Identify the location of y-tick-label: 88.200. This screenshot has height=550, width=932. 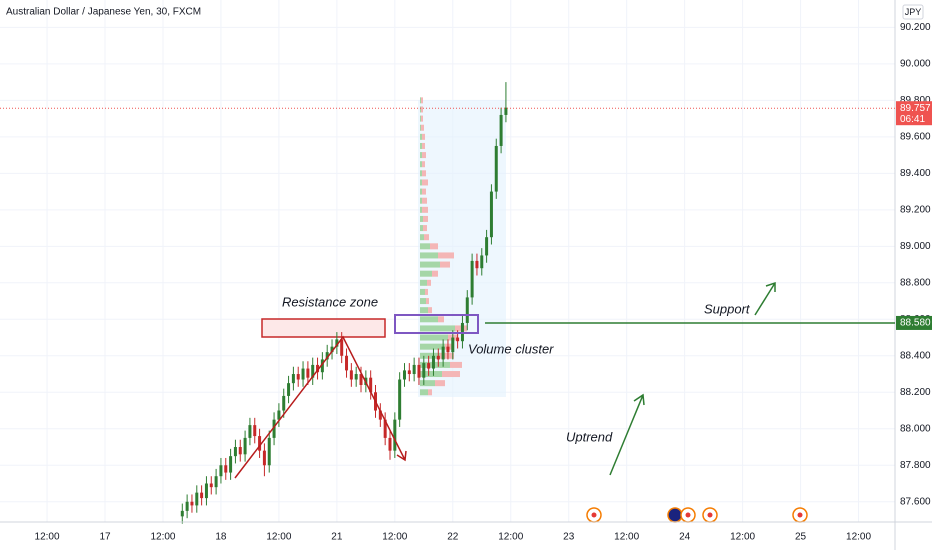
(915, 392).